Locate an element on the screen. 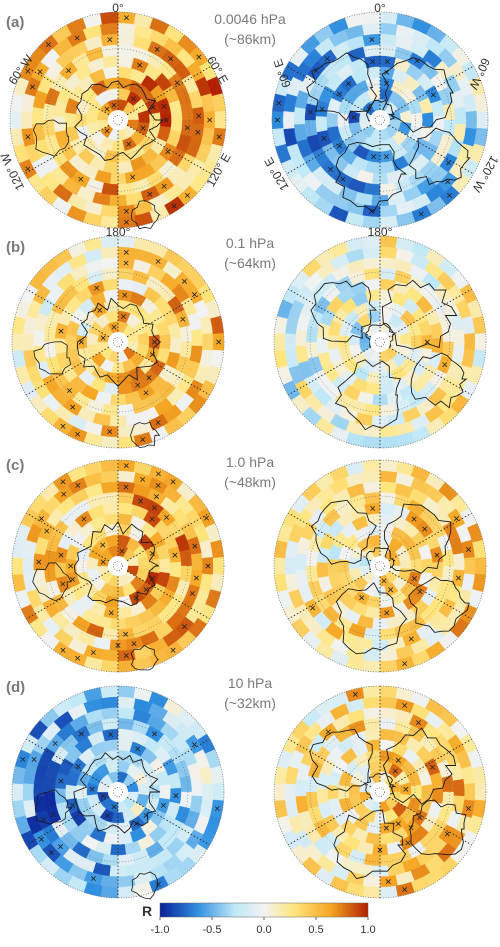 Image resolution: width=500 pixels, height=947 pixels. colorbar: R -1.0 -0.5 0.0 0.5 1.0 is located at coordinates (259, 919).